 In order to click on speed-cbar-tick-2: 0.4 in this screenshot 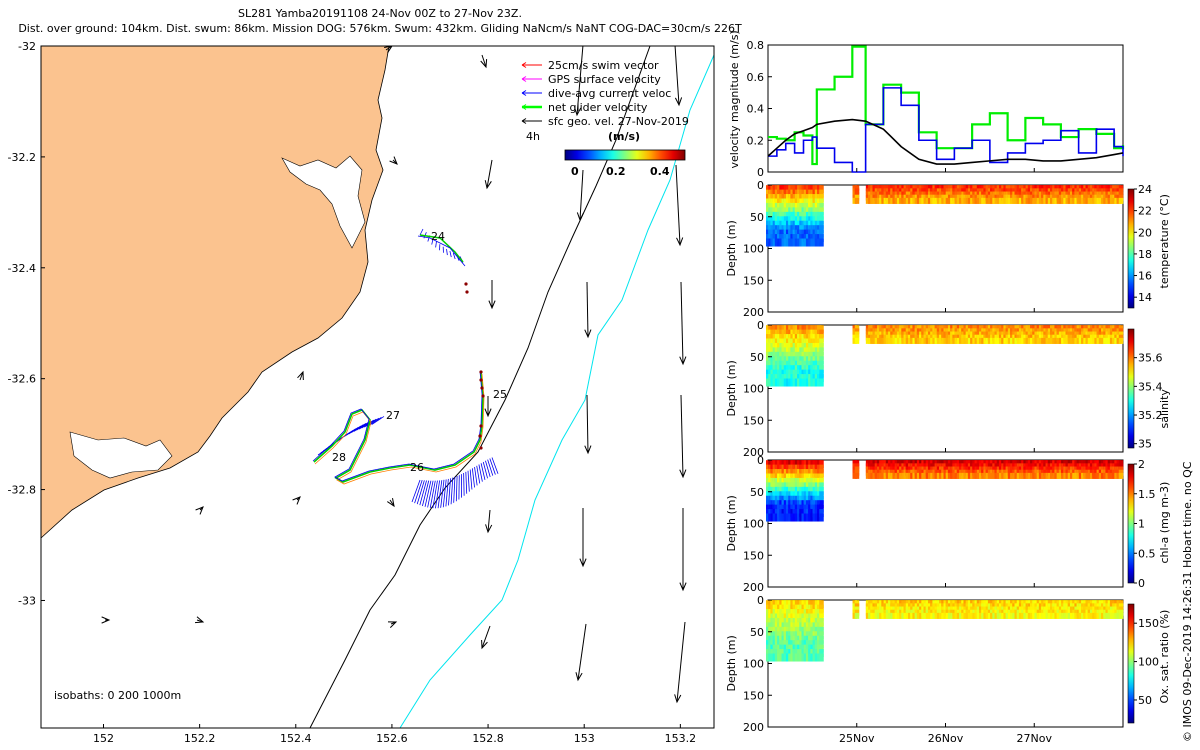, I will do `click(660, 171)`.